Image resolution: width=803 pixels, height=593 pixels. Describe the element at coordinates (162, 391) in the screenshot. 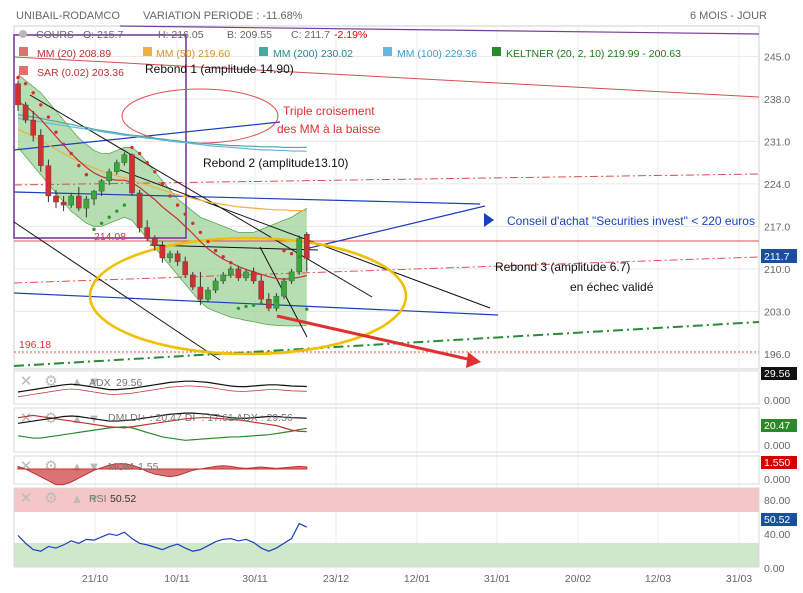

I see `adx-shadow-line` at that location.